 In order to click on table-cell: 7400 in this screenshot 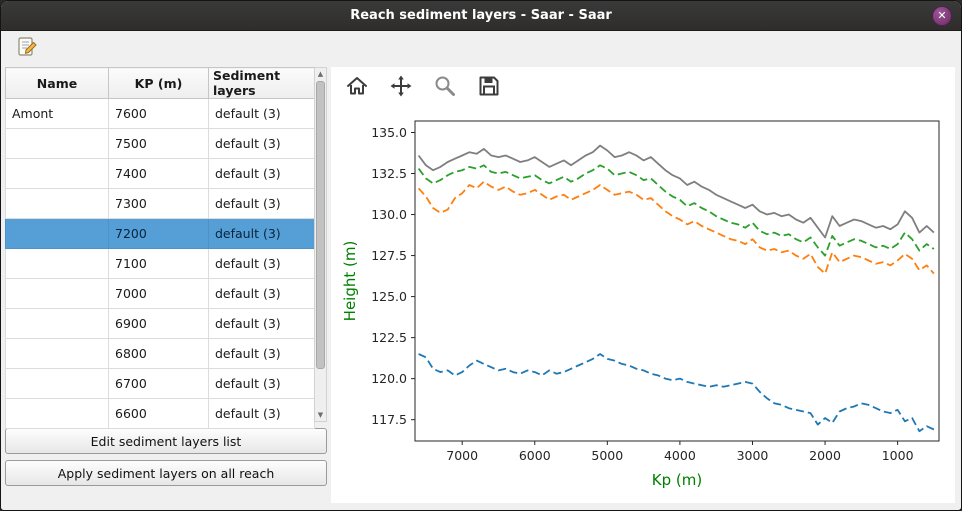, I will do `click(158, 173)`.